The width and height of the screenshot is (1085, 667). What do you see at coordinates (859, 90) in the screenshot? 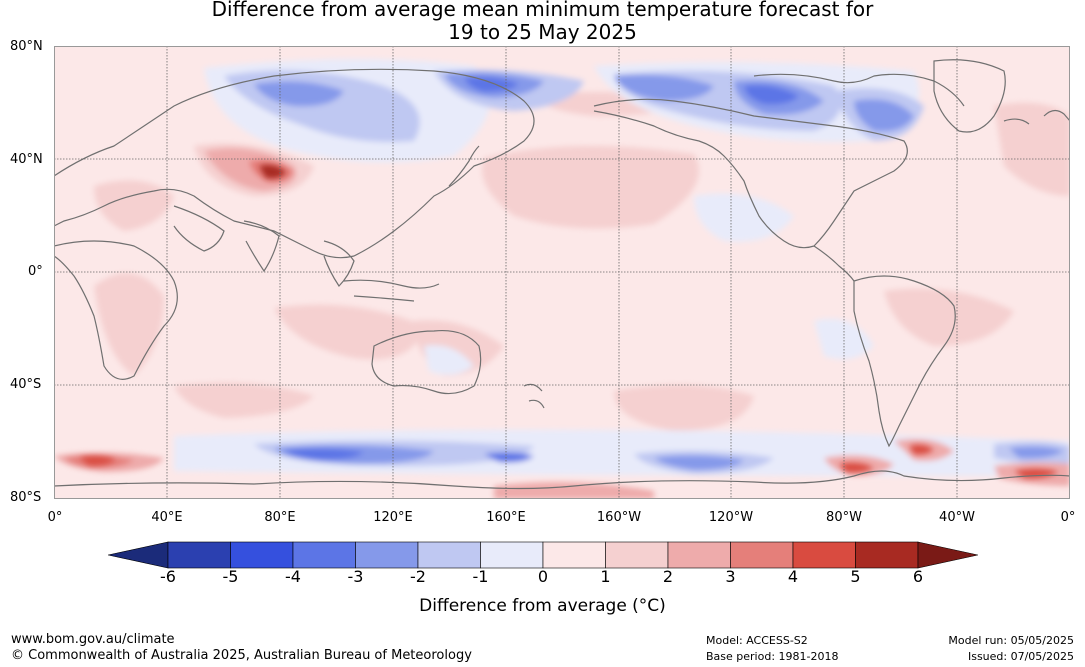
I see `coastline-arctic-canada` at bounding box center [859, 90].